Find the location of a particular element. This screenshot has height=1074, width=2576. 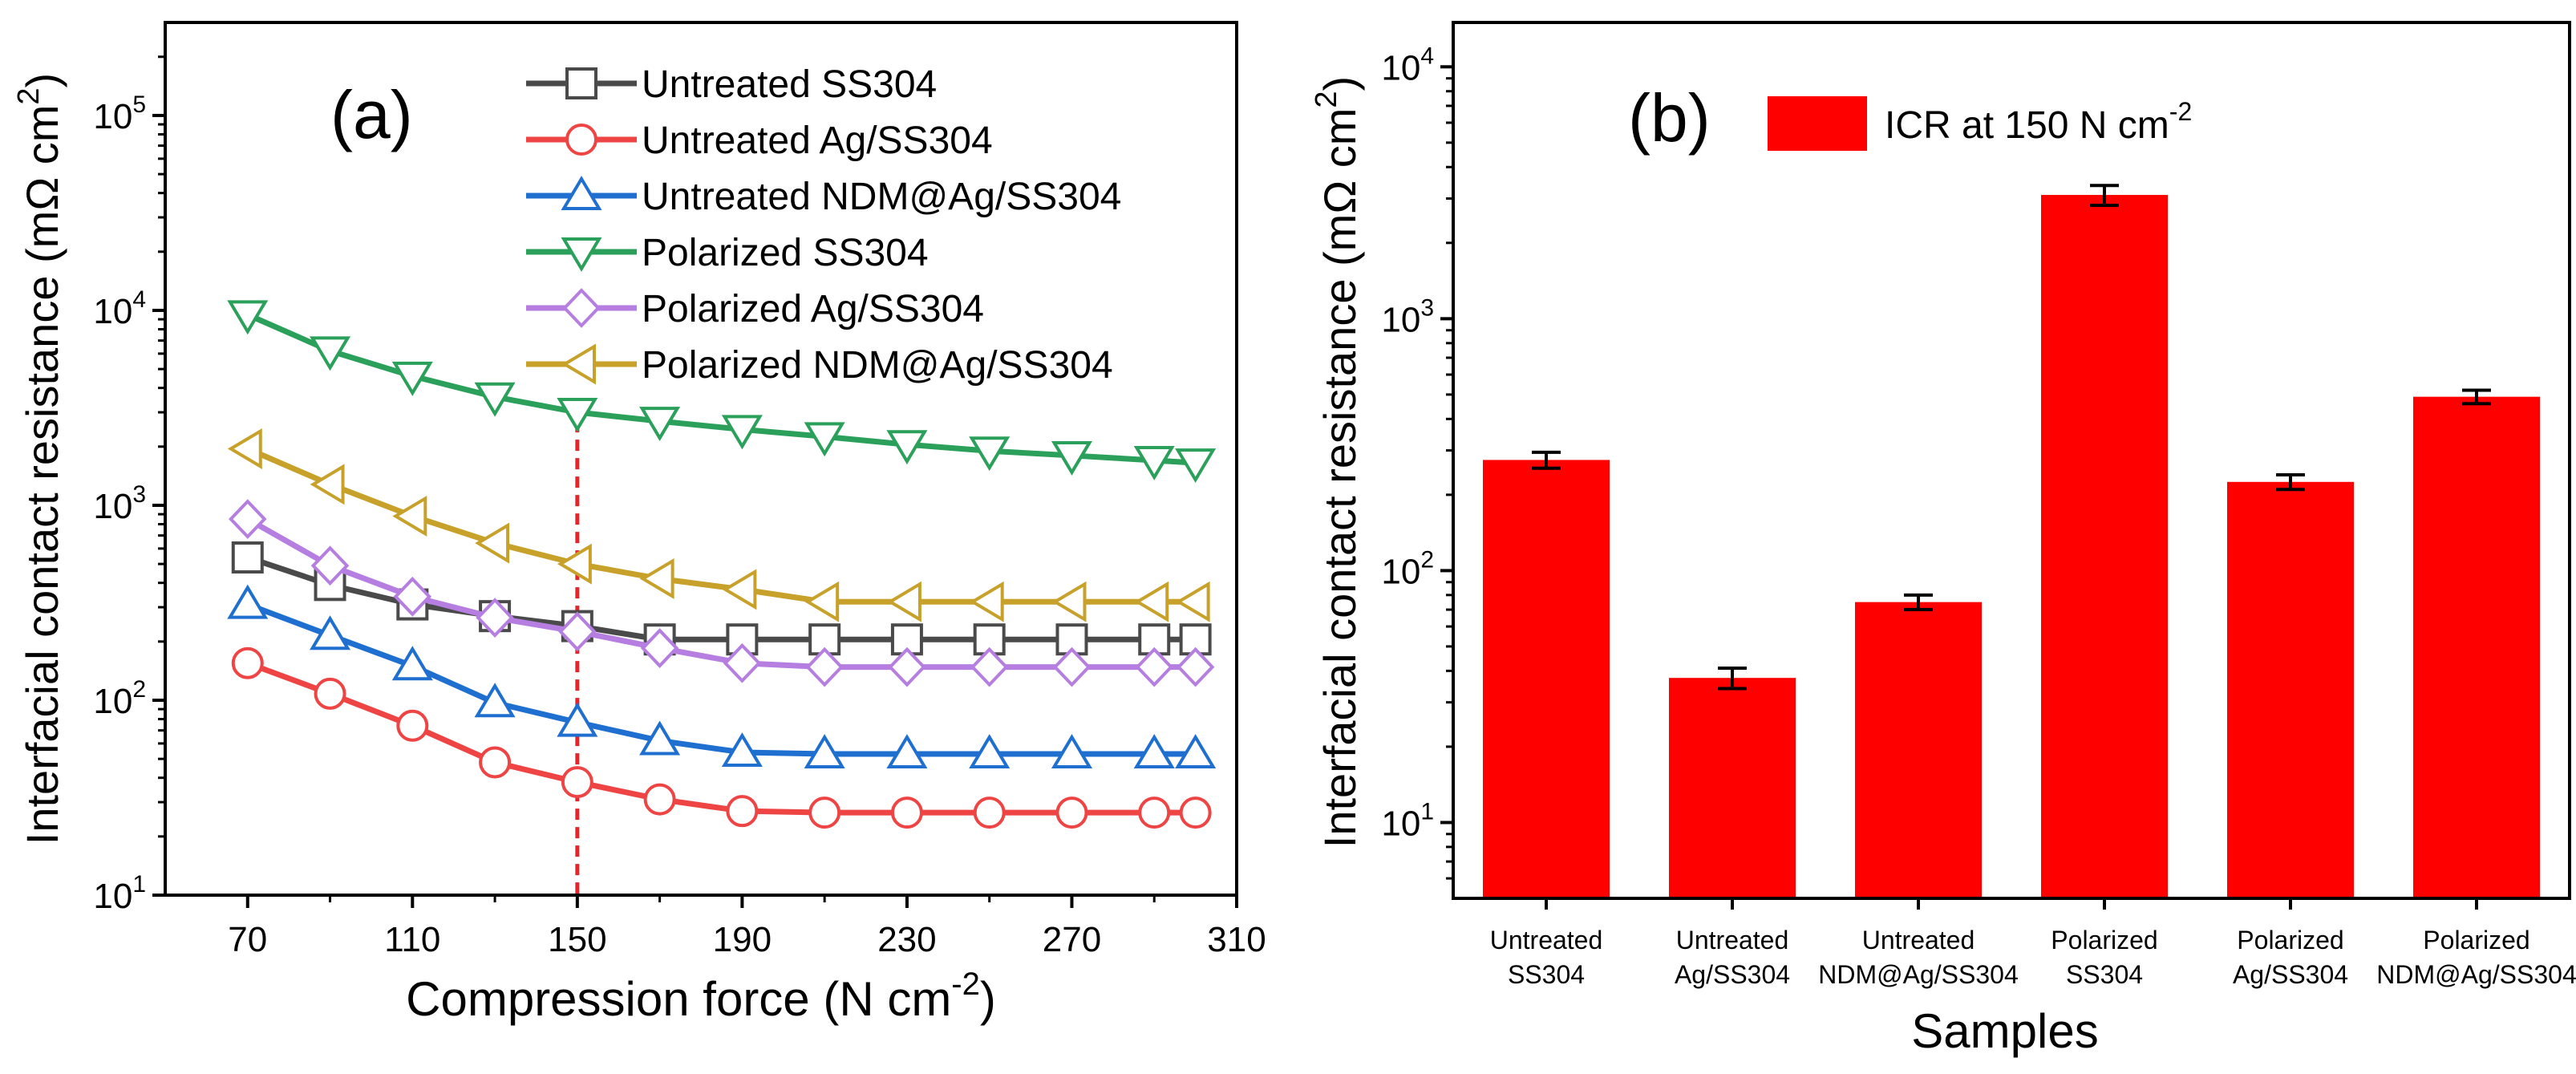

legend-swatch is located at coordinates (1817, 124).